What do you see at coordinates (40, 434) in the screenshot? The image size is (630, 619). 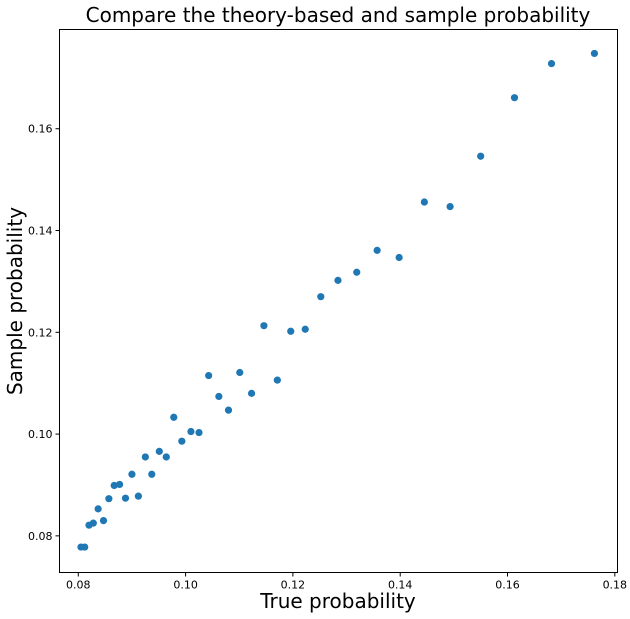 I see `y-tick-label: 0.10` at bounding box center [40, 434].